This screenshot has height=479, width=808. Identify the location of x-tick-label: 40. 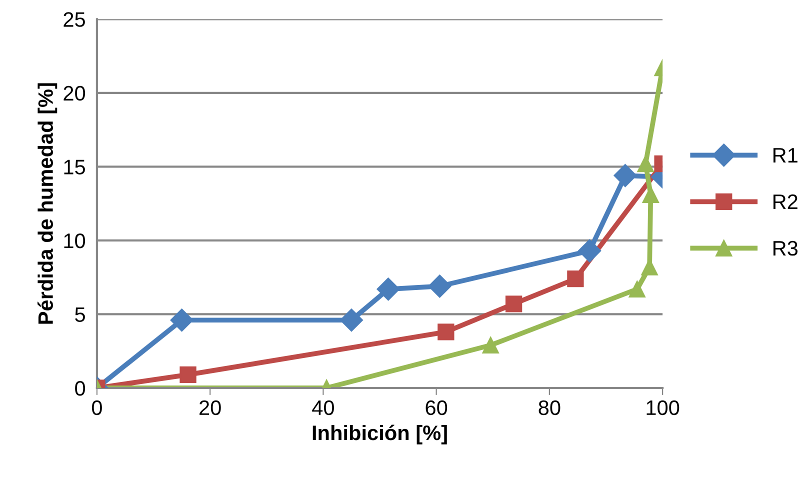
(323, 408).